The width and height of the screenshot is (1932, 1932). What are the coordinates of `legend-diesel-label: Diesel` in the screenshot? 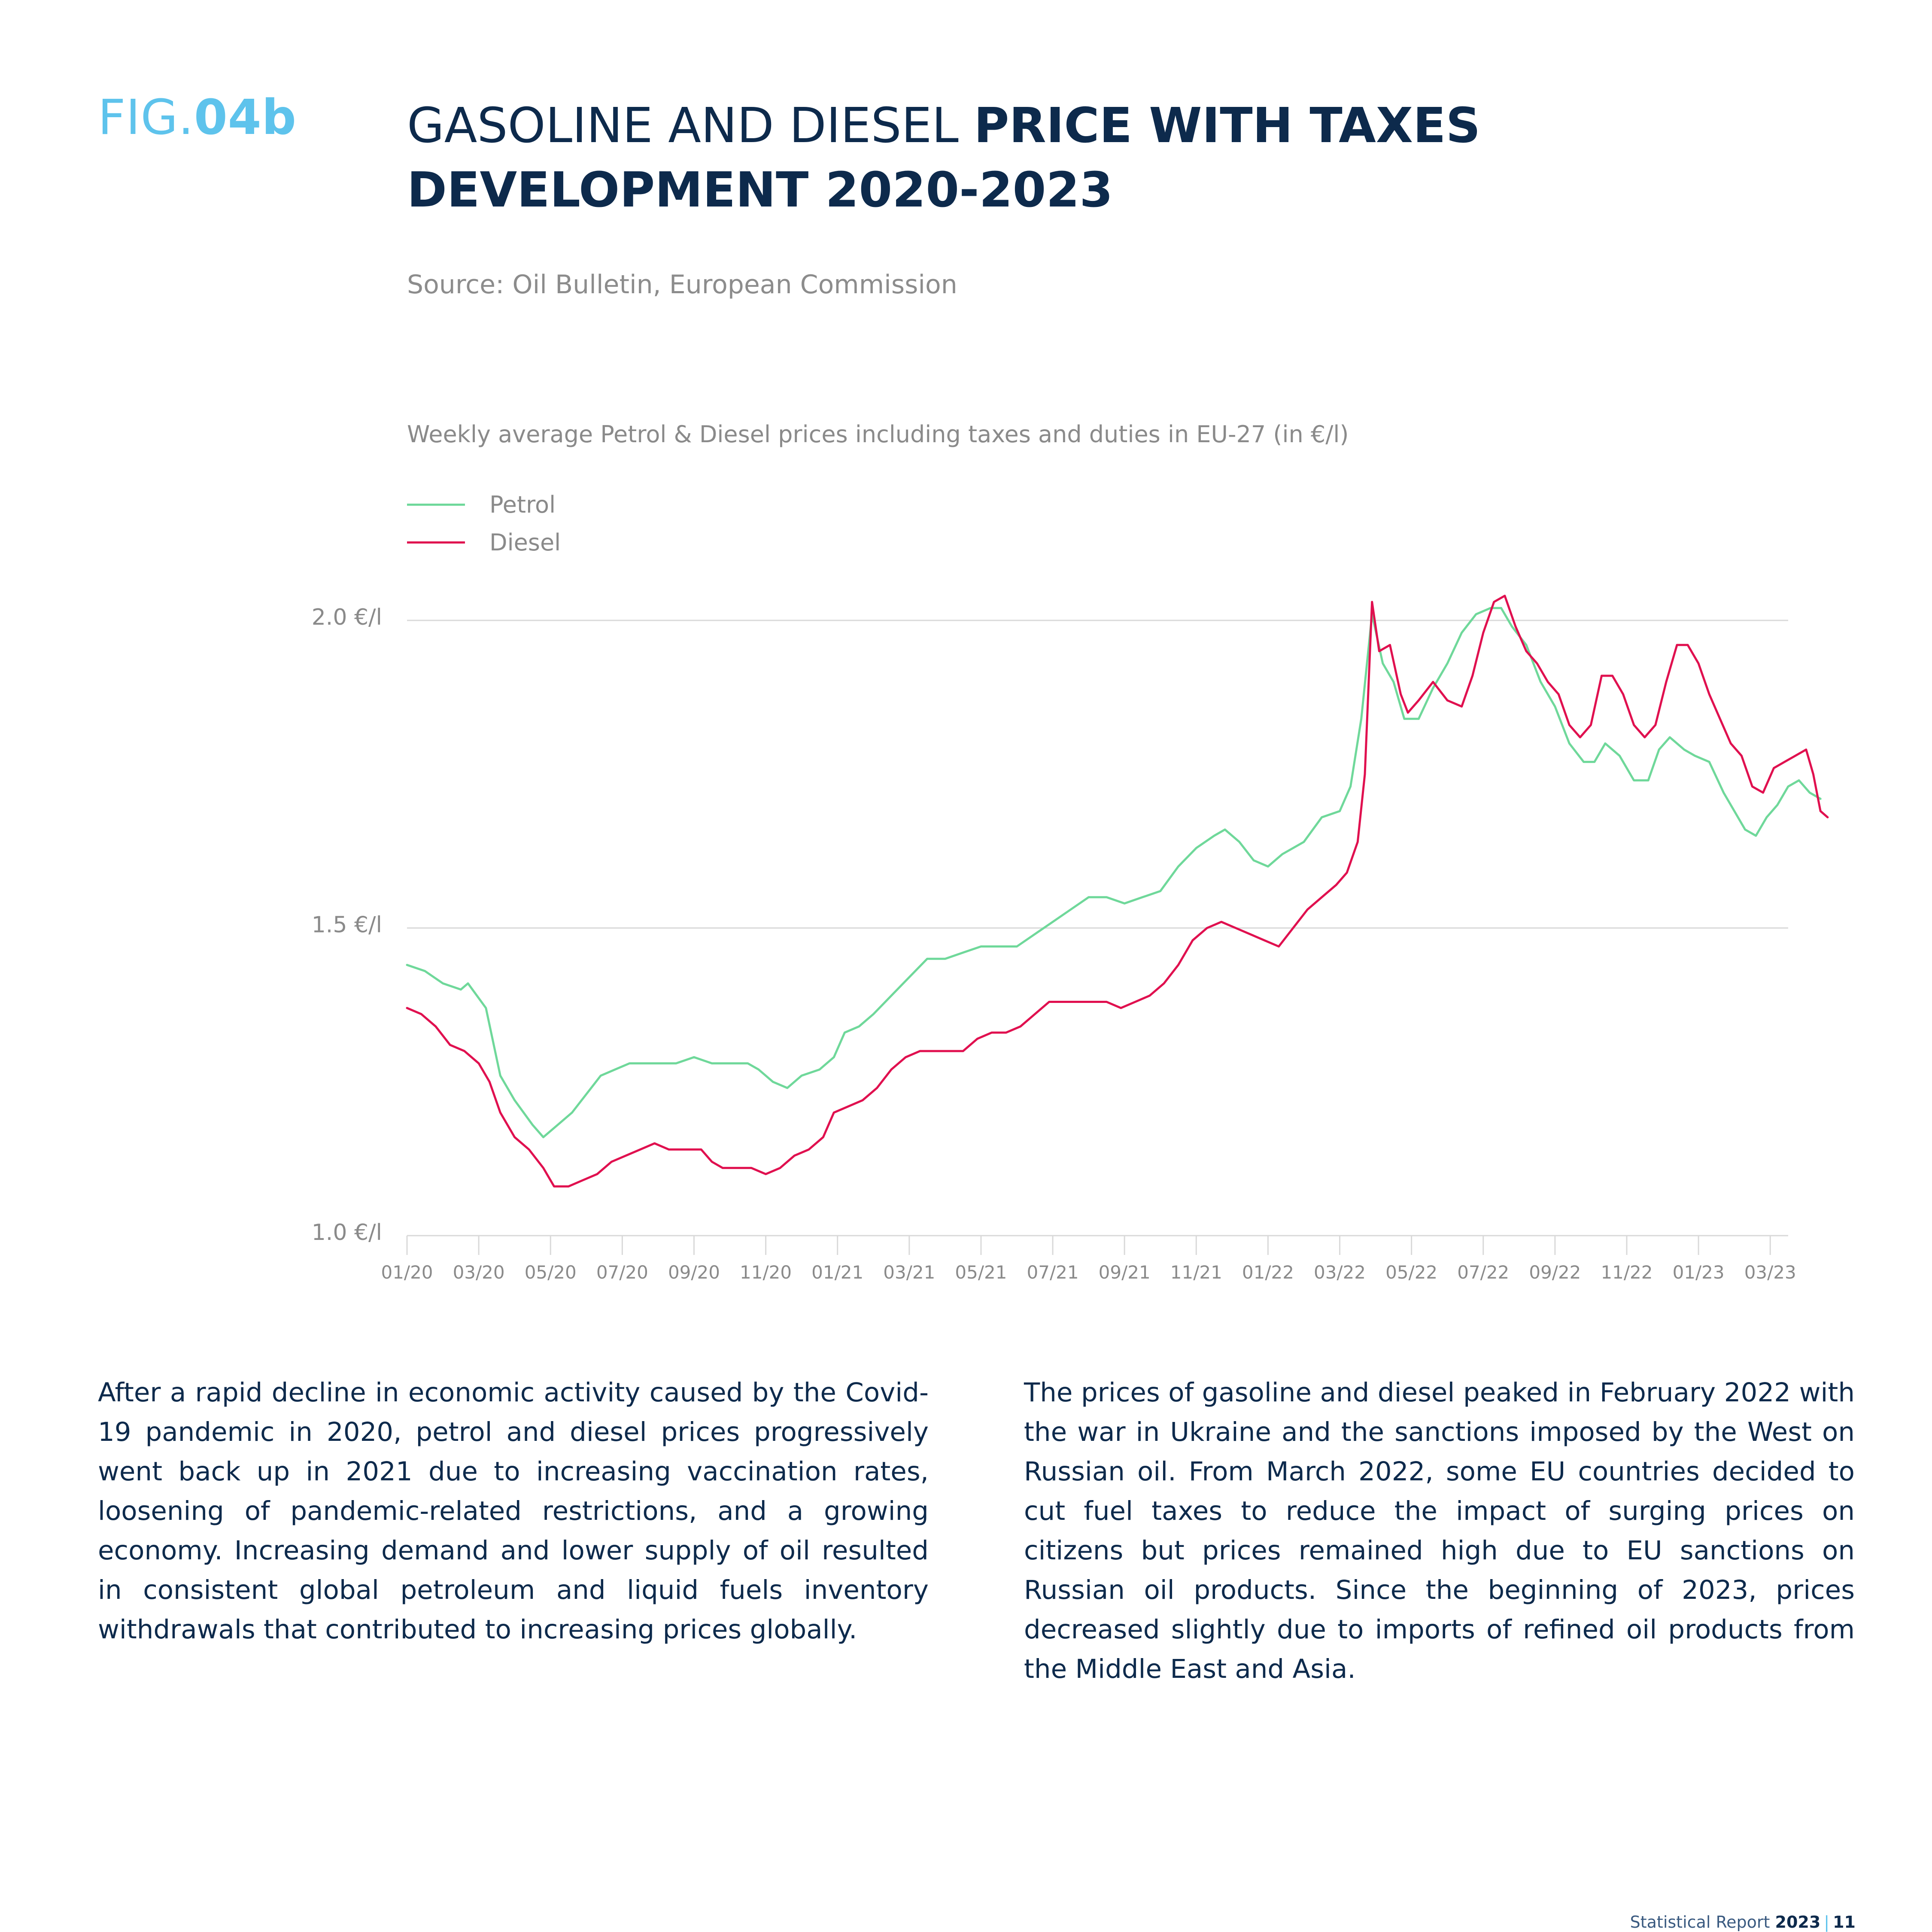 It's located at (525, 543).